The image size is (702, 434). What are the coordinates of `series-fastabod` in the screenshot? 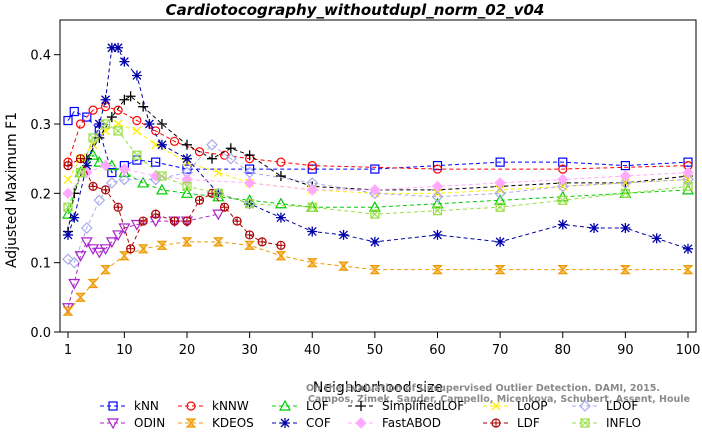 It's located at (378, 179).